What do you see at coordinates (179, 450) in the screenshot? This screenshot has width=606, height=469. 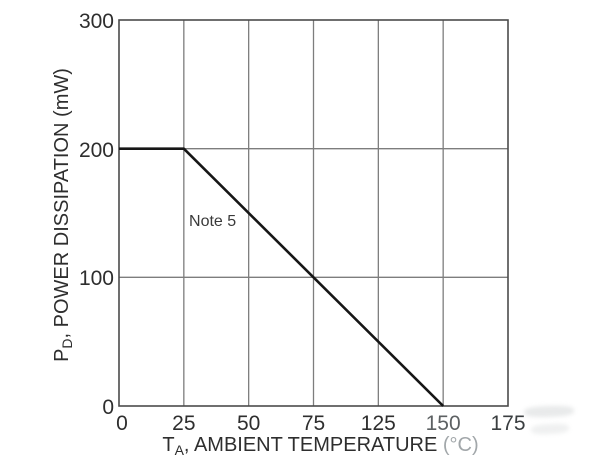 I see `x-axis-symbol-subscript: A` at bounding box center [179, 450].